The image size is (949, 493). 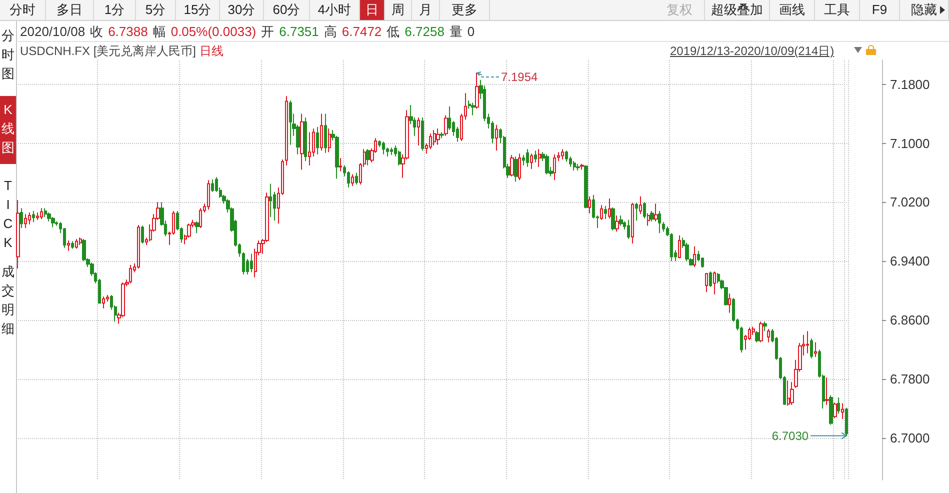 I want to click on text: 4小时, so click(x=335, y=10).